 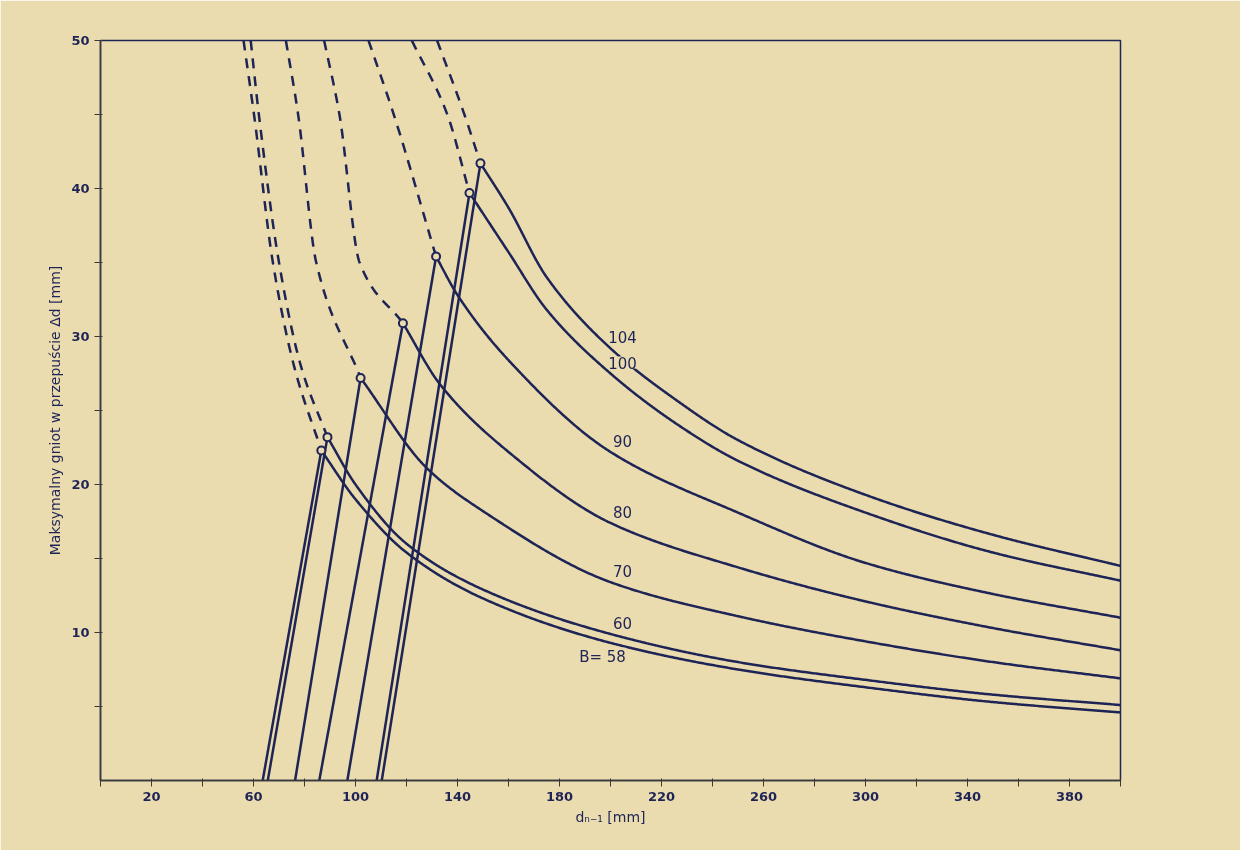 What do you see at coordinates (355, 796) in the screenshot?
I see `x-tick-label: 100` at bounding box center [355, 796].